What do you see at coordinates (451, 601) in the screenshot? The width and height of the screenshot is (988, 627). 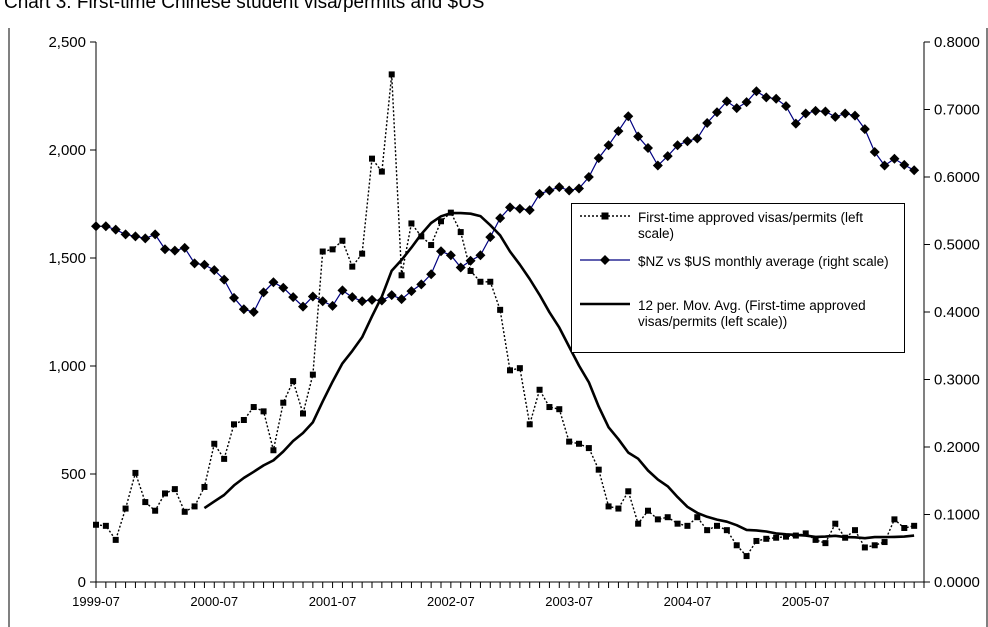 I see `x-axis-tick-label: 2002-07` at bounding box center [451, 601].